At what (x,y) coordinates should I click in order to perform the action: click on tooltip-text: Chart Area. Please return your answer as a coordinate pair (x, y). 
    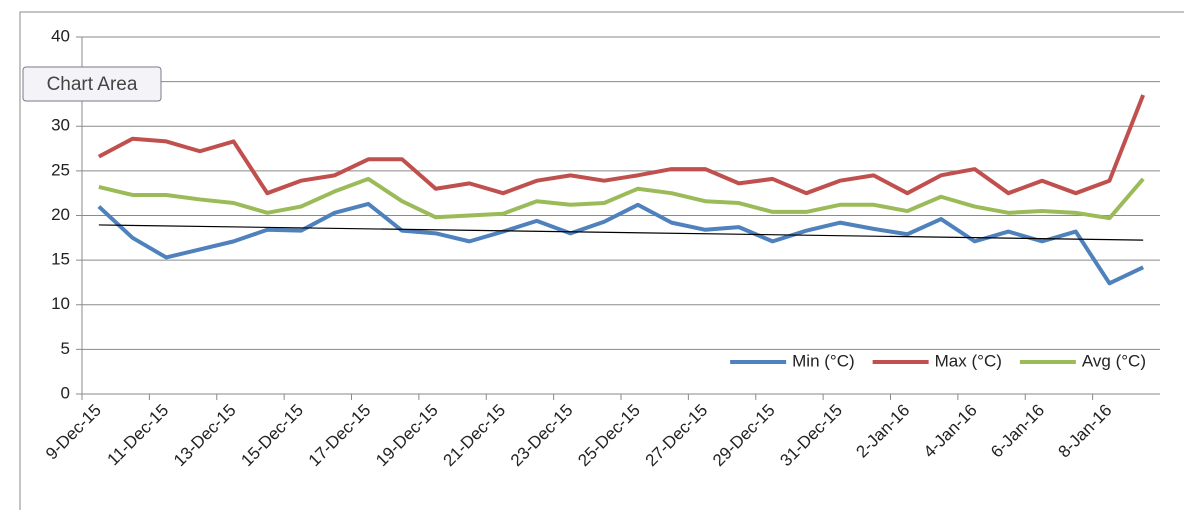
    Looking at the image, I should click on (92, 84).